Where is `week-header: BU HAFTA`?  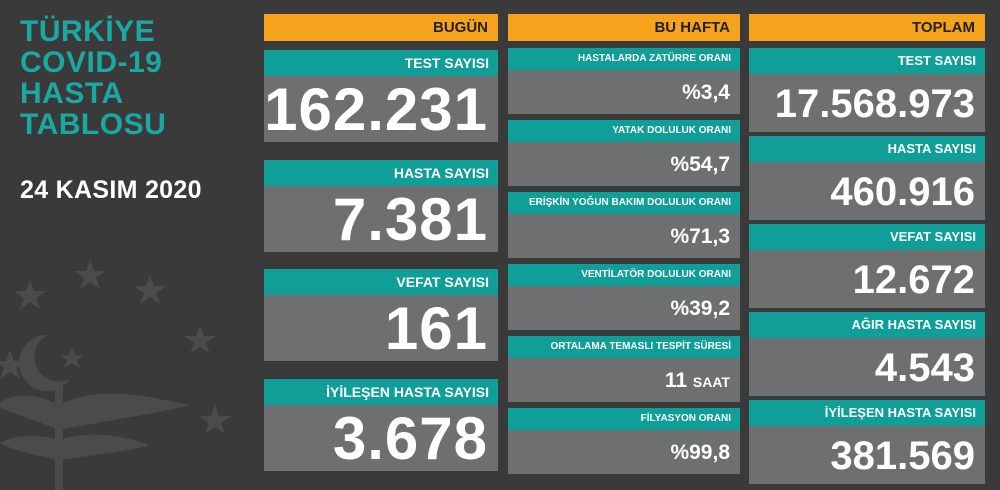
week-header: BU HAFTA is located at coordinates (624, 27).